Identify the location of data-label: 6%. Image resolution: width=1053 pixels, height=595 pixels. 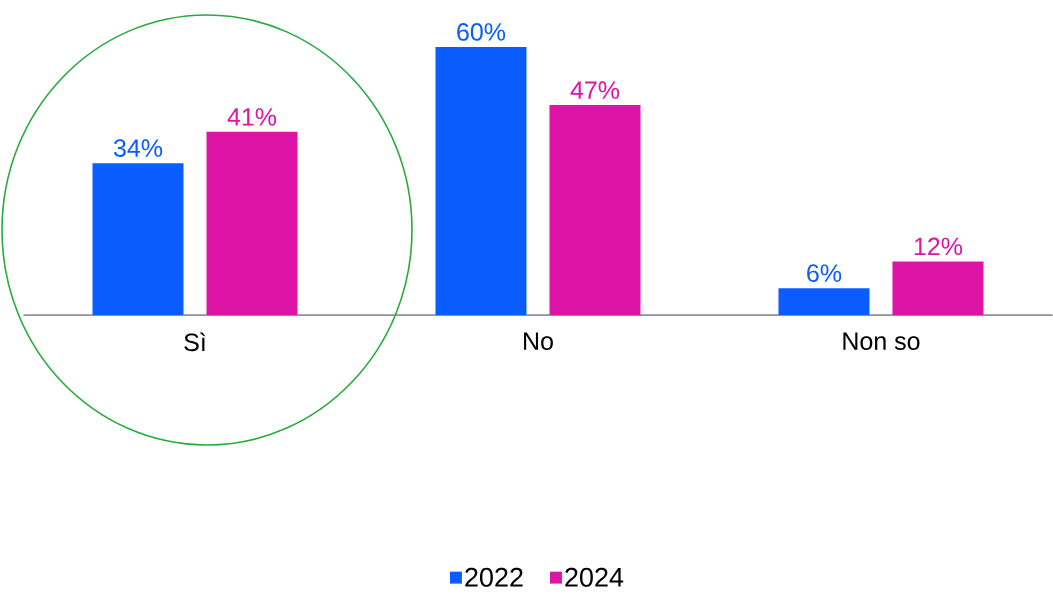
(824, 273).